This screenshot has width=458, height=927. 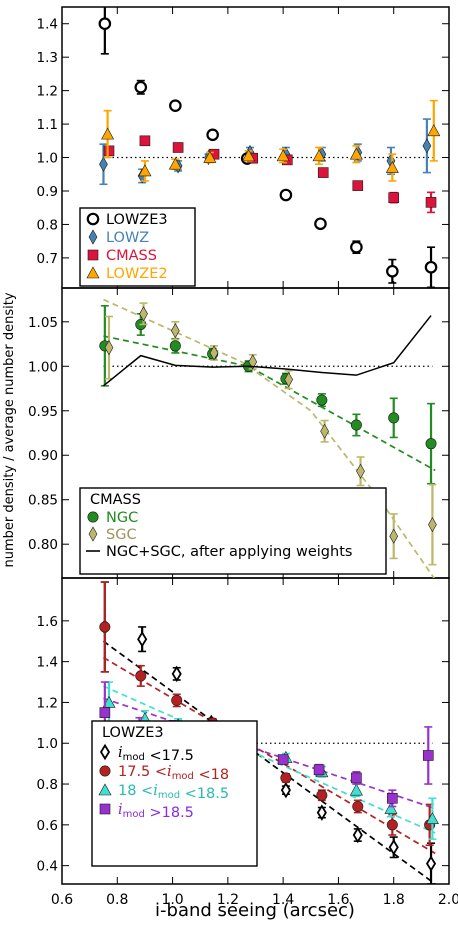 I want to click on middle-ytick-label: 0.95, so click(x=43, y=412).